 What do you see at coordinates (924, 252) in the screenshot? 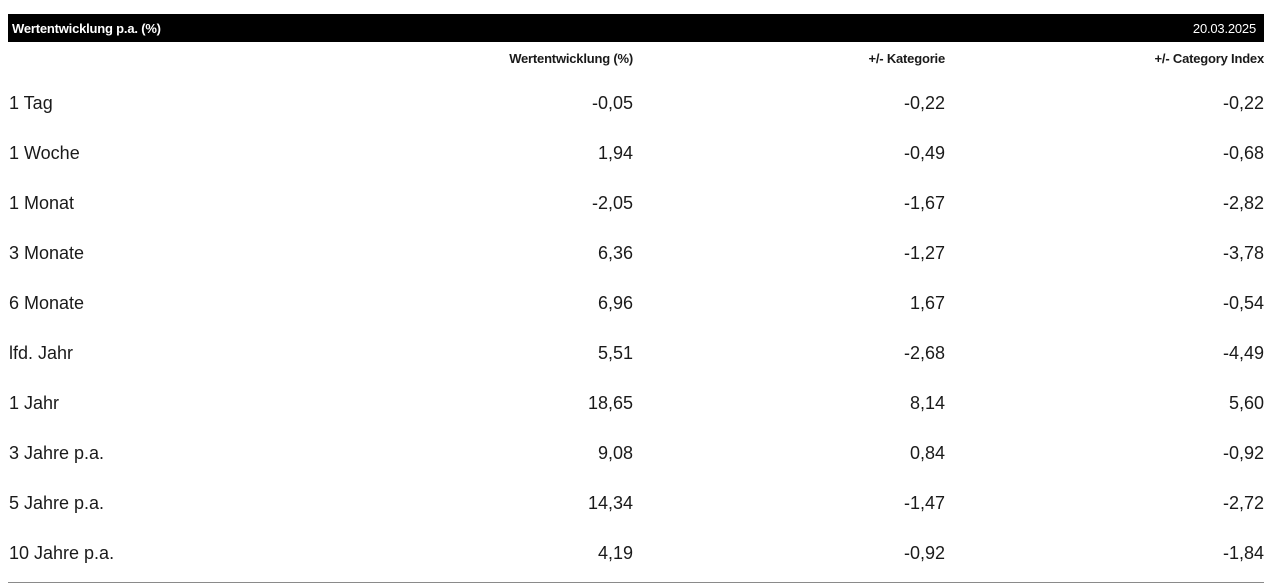
I see `vs-category-value: -1,27` at bounding box center [924, 252].